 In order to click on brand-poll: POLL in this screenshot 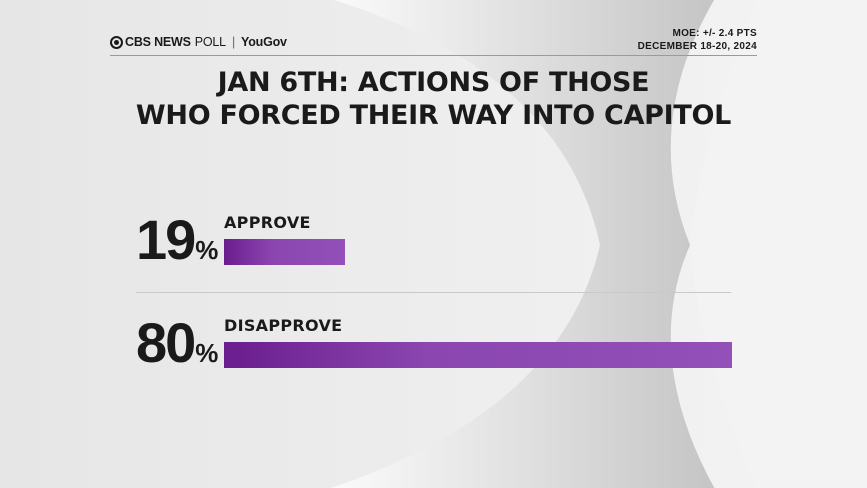, I will do `click(210, 42)`.